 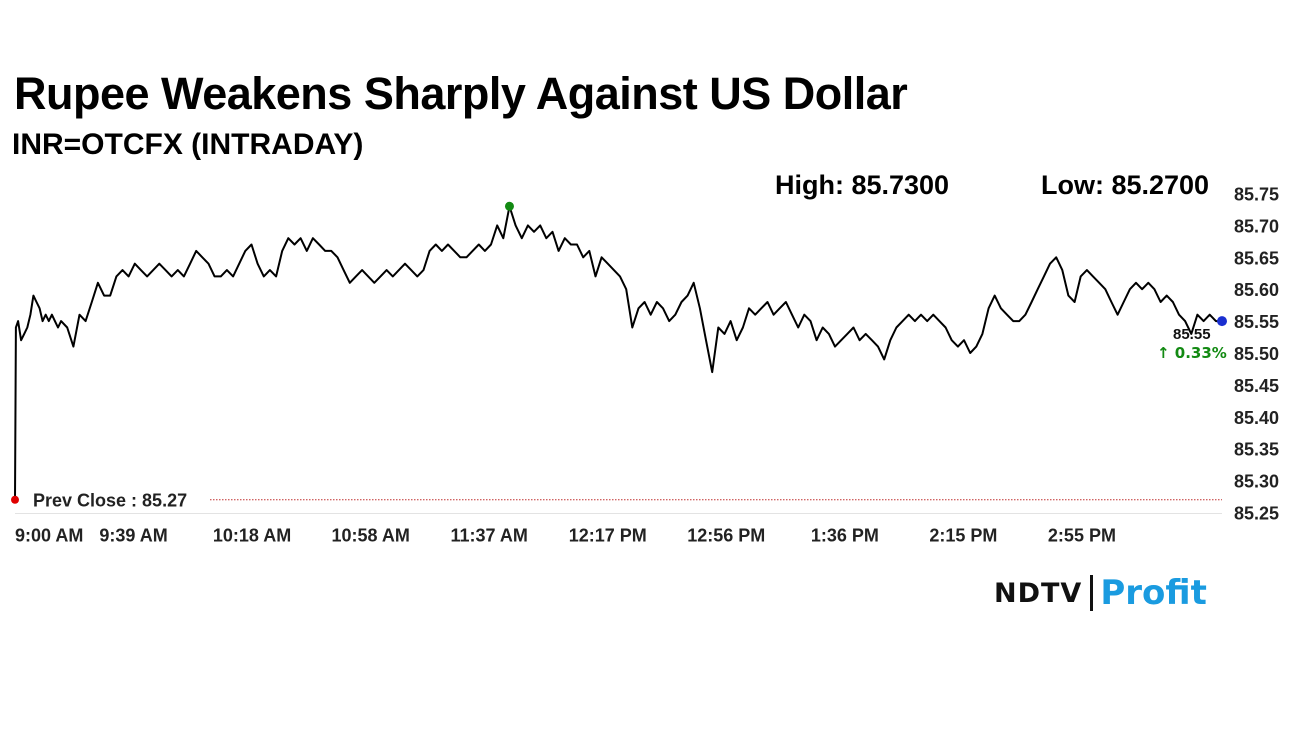 What do you see at coordinates (963, 536) in the screenshot?
I see `x-tick-label: 2:15 PM` at bounding box center [963, 536].